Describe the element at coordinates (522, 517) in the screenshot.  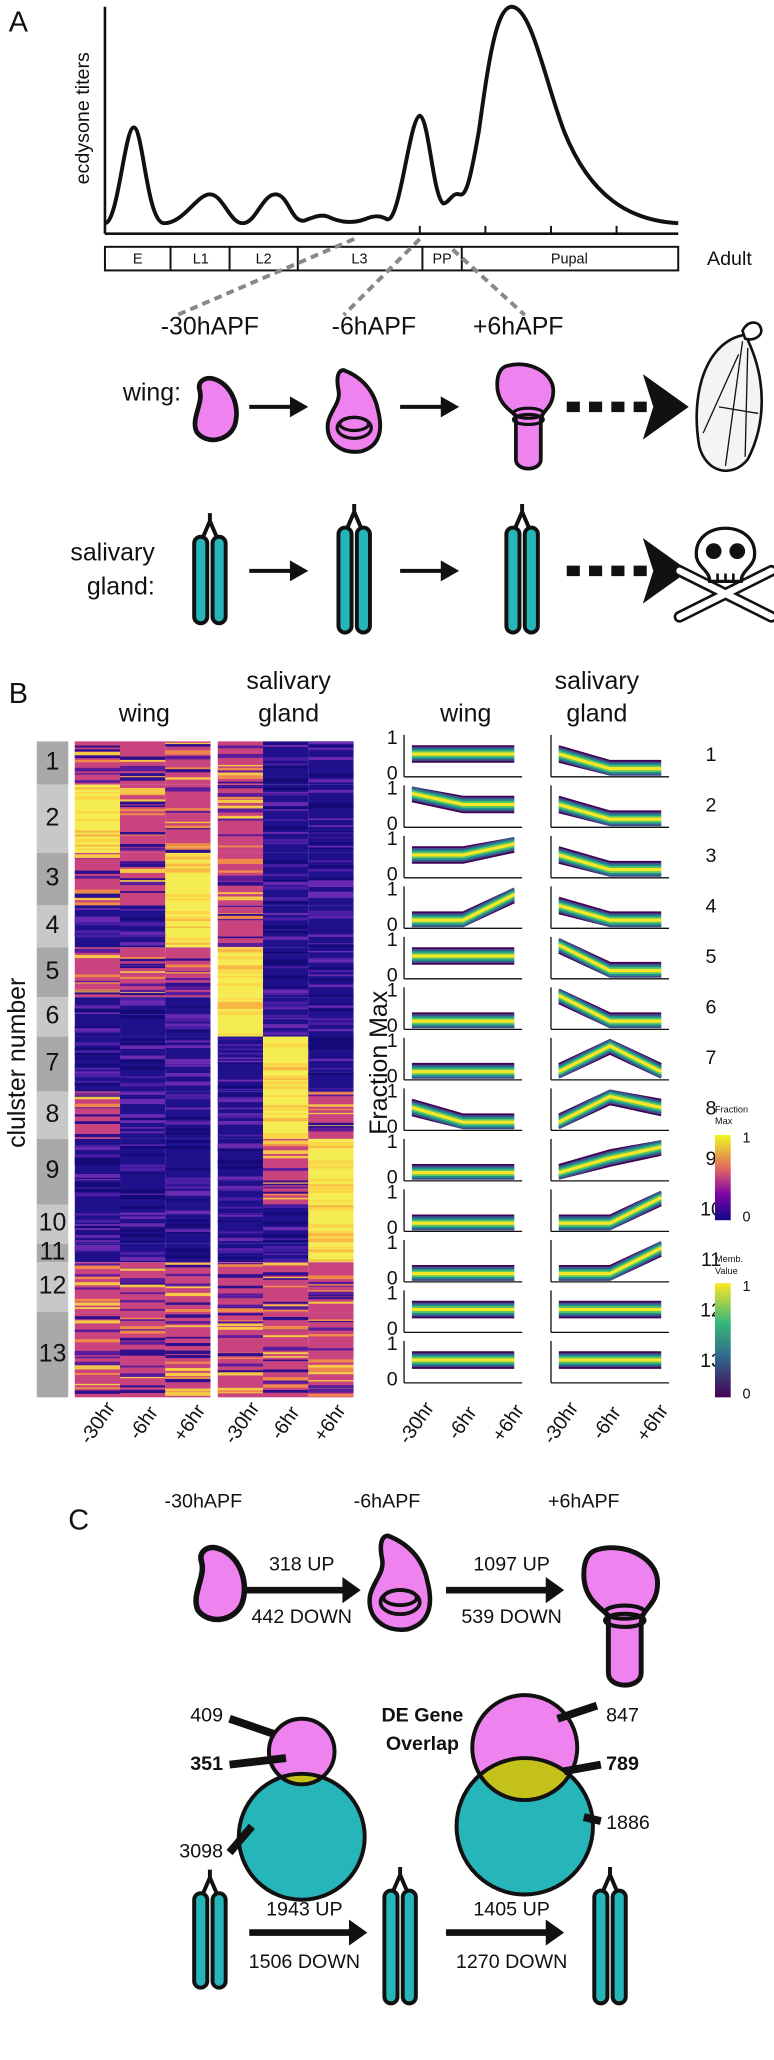
I see `gland-stem` at that location.